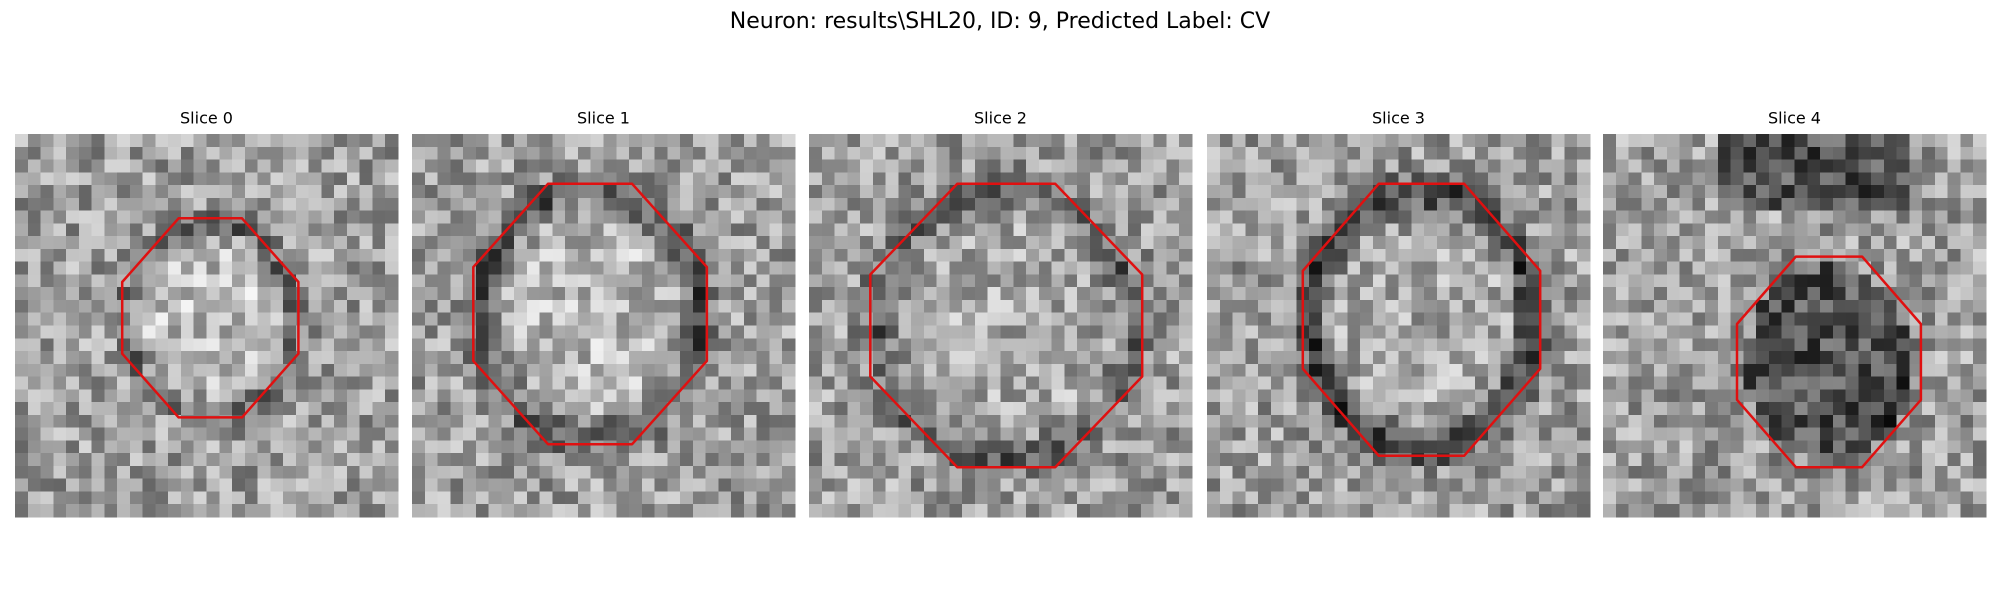  Describe the element at coordinates (210, 318) in the screenshot. I see `contour` at that location.